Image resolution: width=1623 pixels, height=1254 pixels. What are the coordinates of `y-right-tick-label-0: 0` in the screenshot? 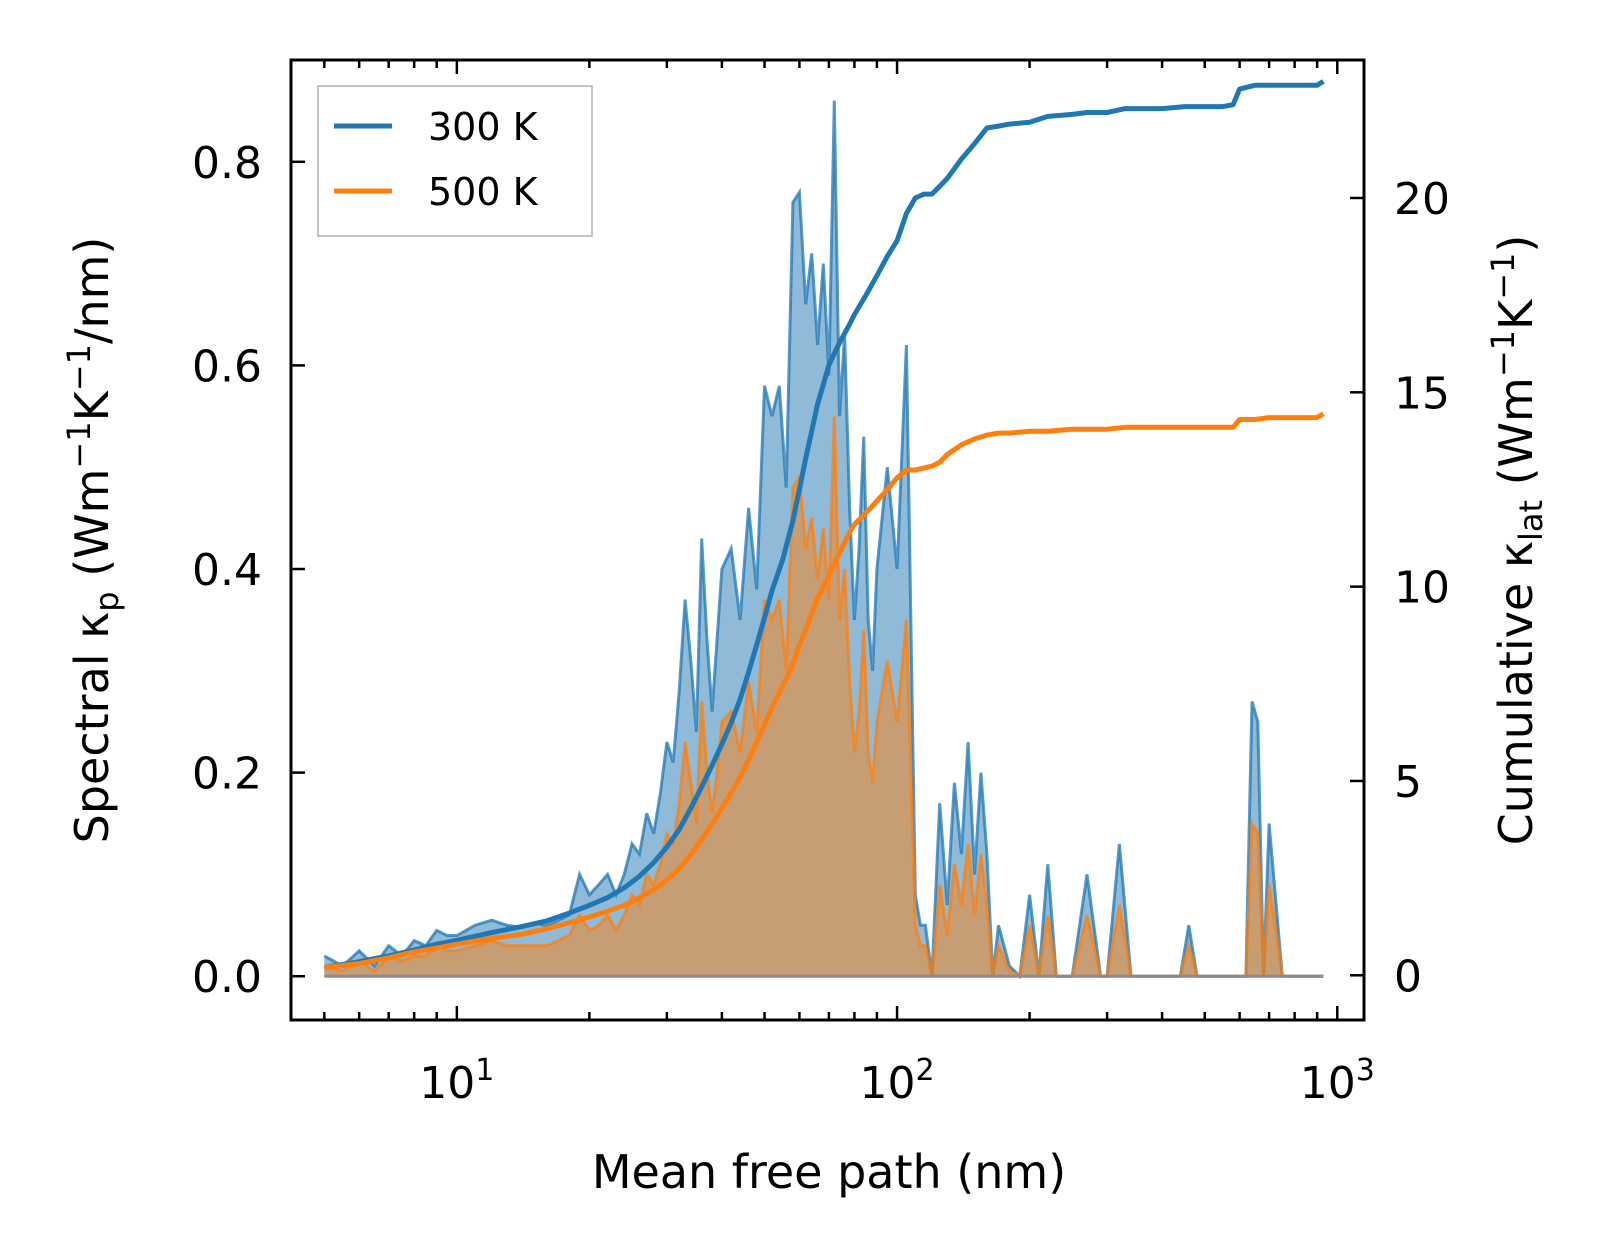 It's located at (1408, 976).